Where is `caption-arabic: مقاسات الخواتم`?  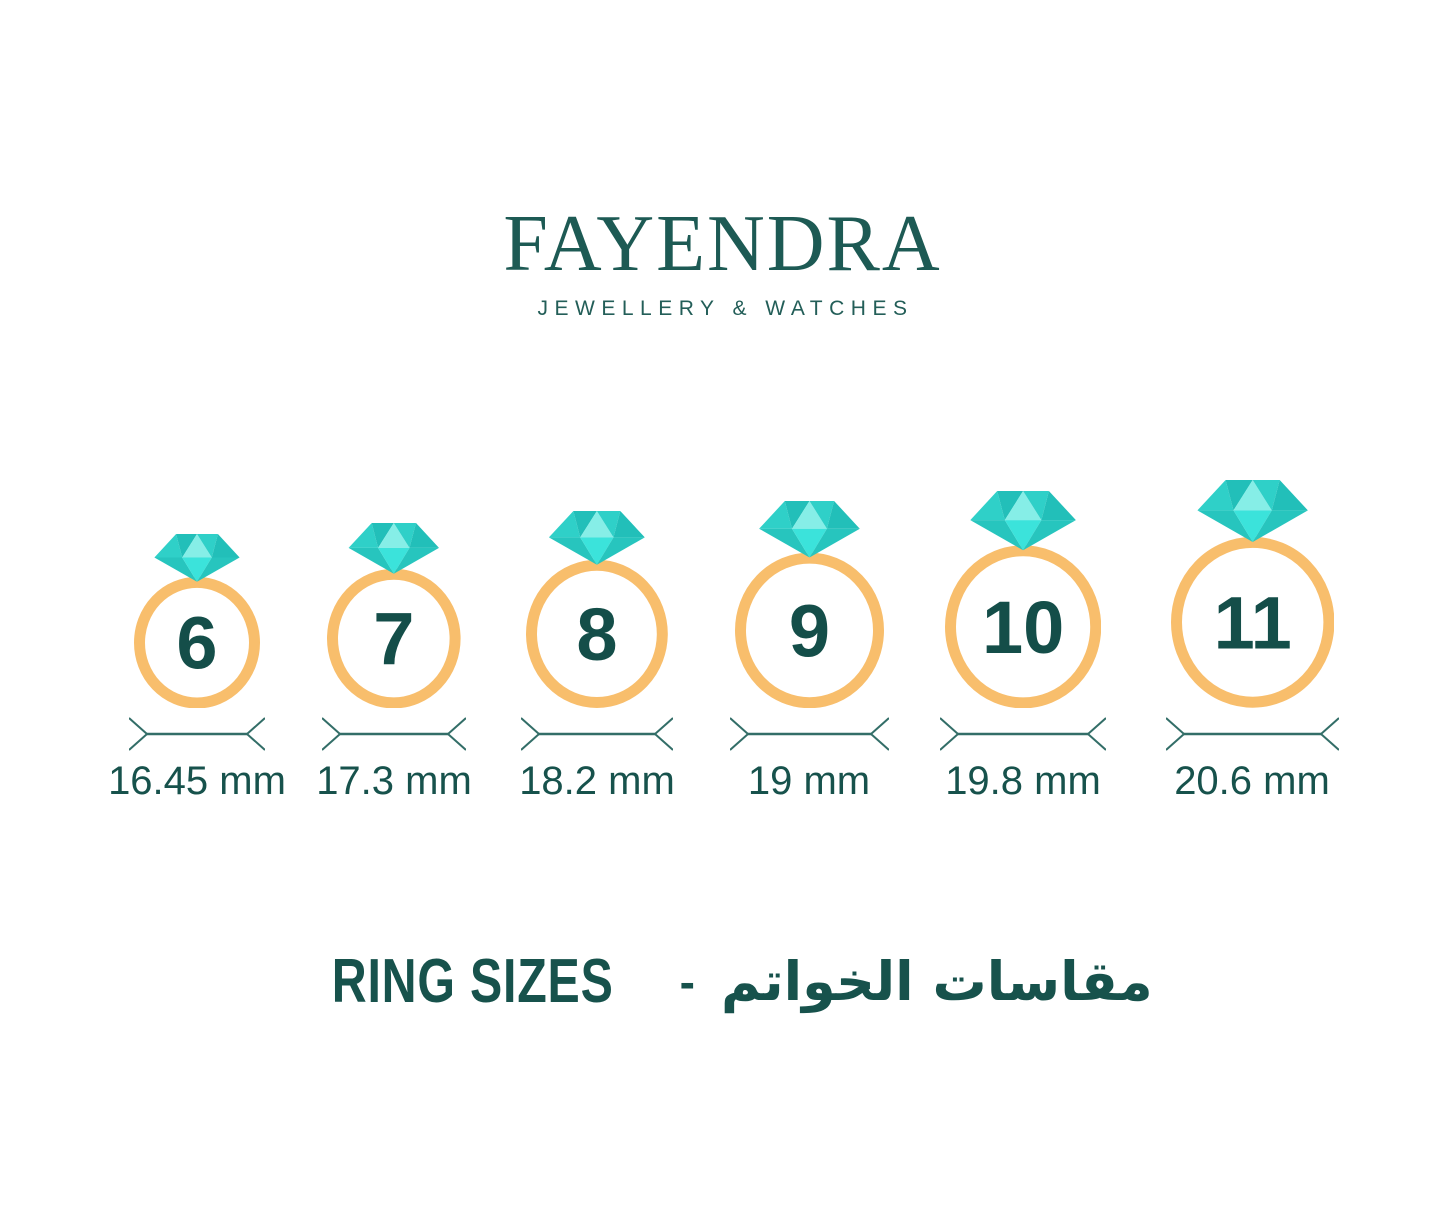
caption-arabic: مقاسات الخواتم is located at coordinates (937, 981).